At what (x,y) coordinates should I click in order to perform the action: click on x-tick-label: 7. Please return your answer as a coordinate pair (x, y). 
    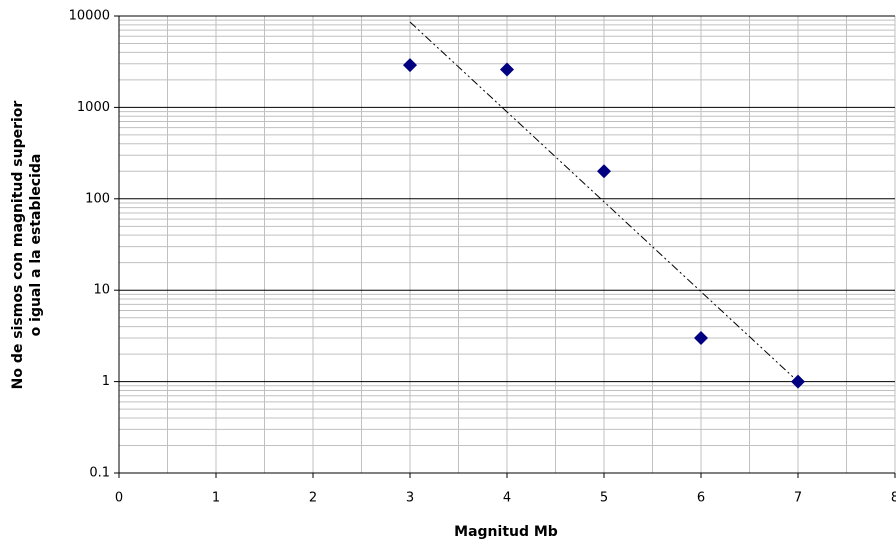
    Looking at the image, I should click on (798, 498).